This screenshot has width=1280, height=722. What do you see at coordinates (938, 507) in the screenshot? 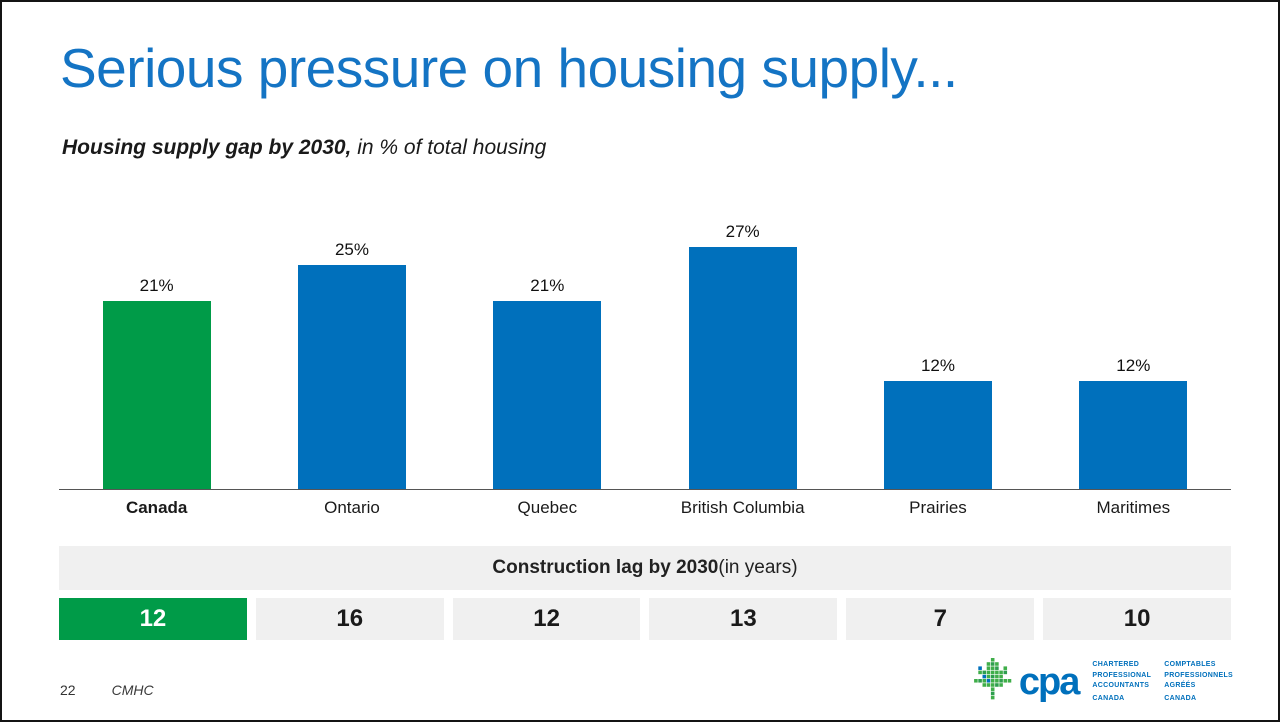
I see `category-label: Prairies` at bounding box center [938, 507].